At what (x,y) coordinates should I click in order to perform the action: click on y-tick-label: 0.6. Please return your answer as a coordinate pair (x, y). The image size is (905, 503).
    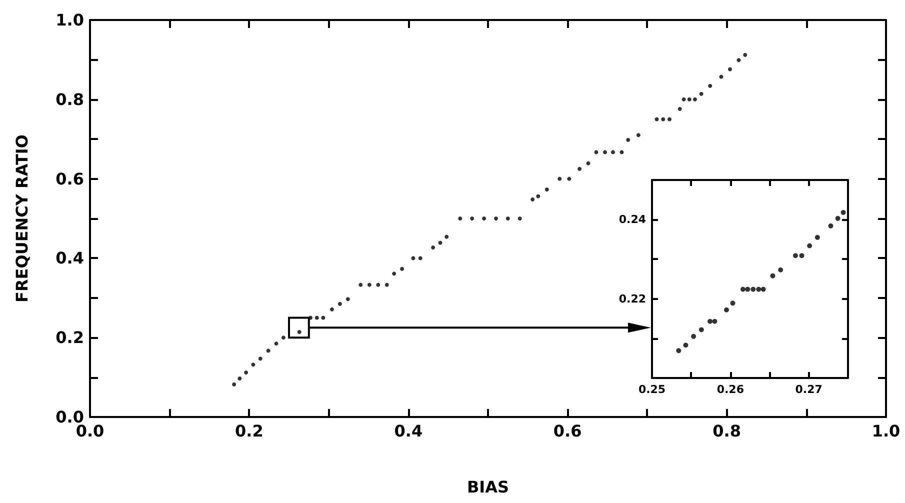
    Looking at the image, I should click on (70, 178).